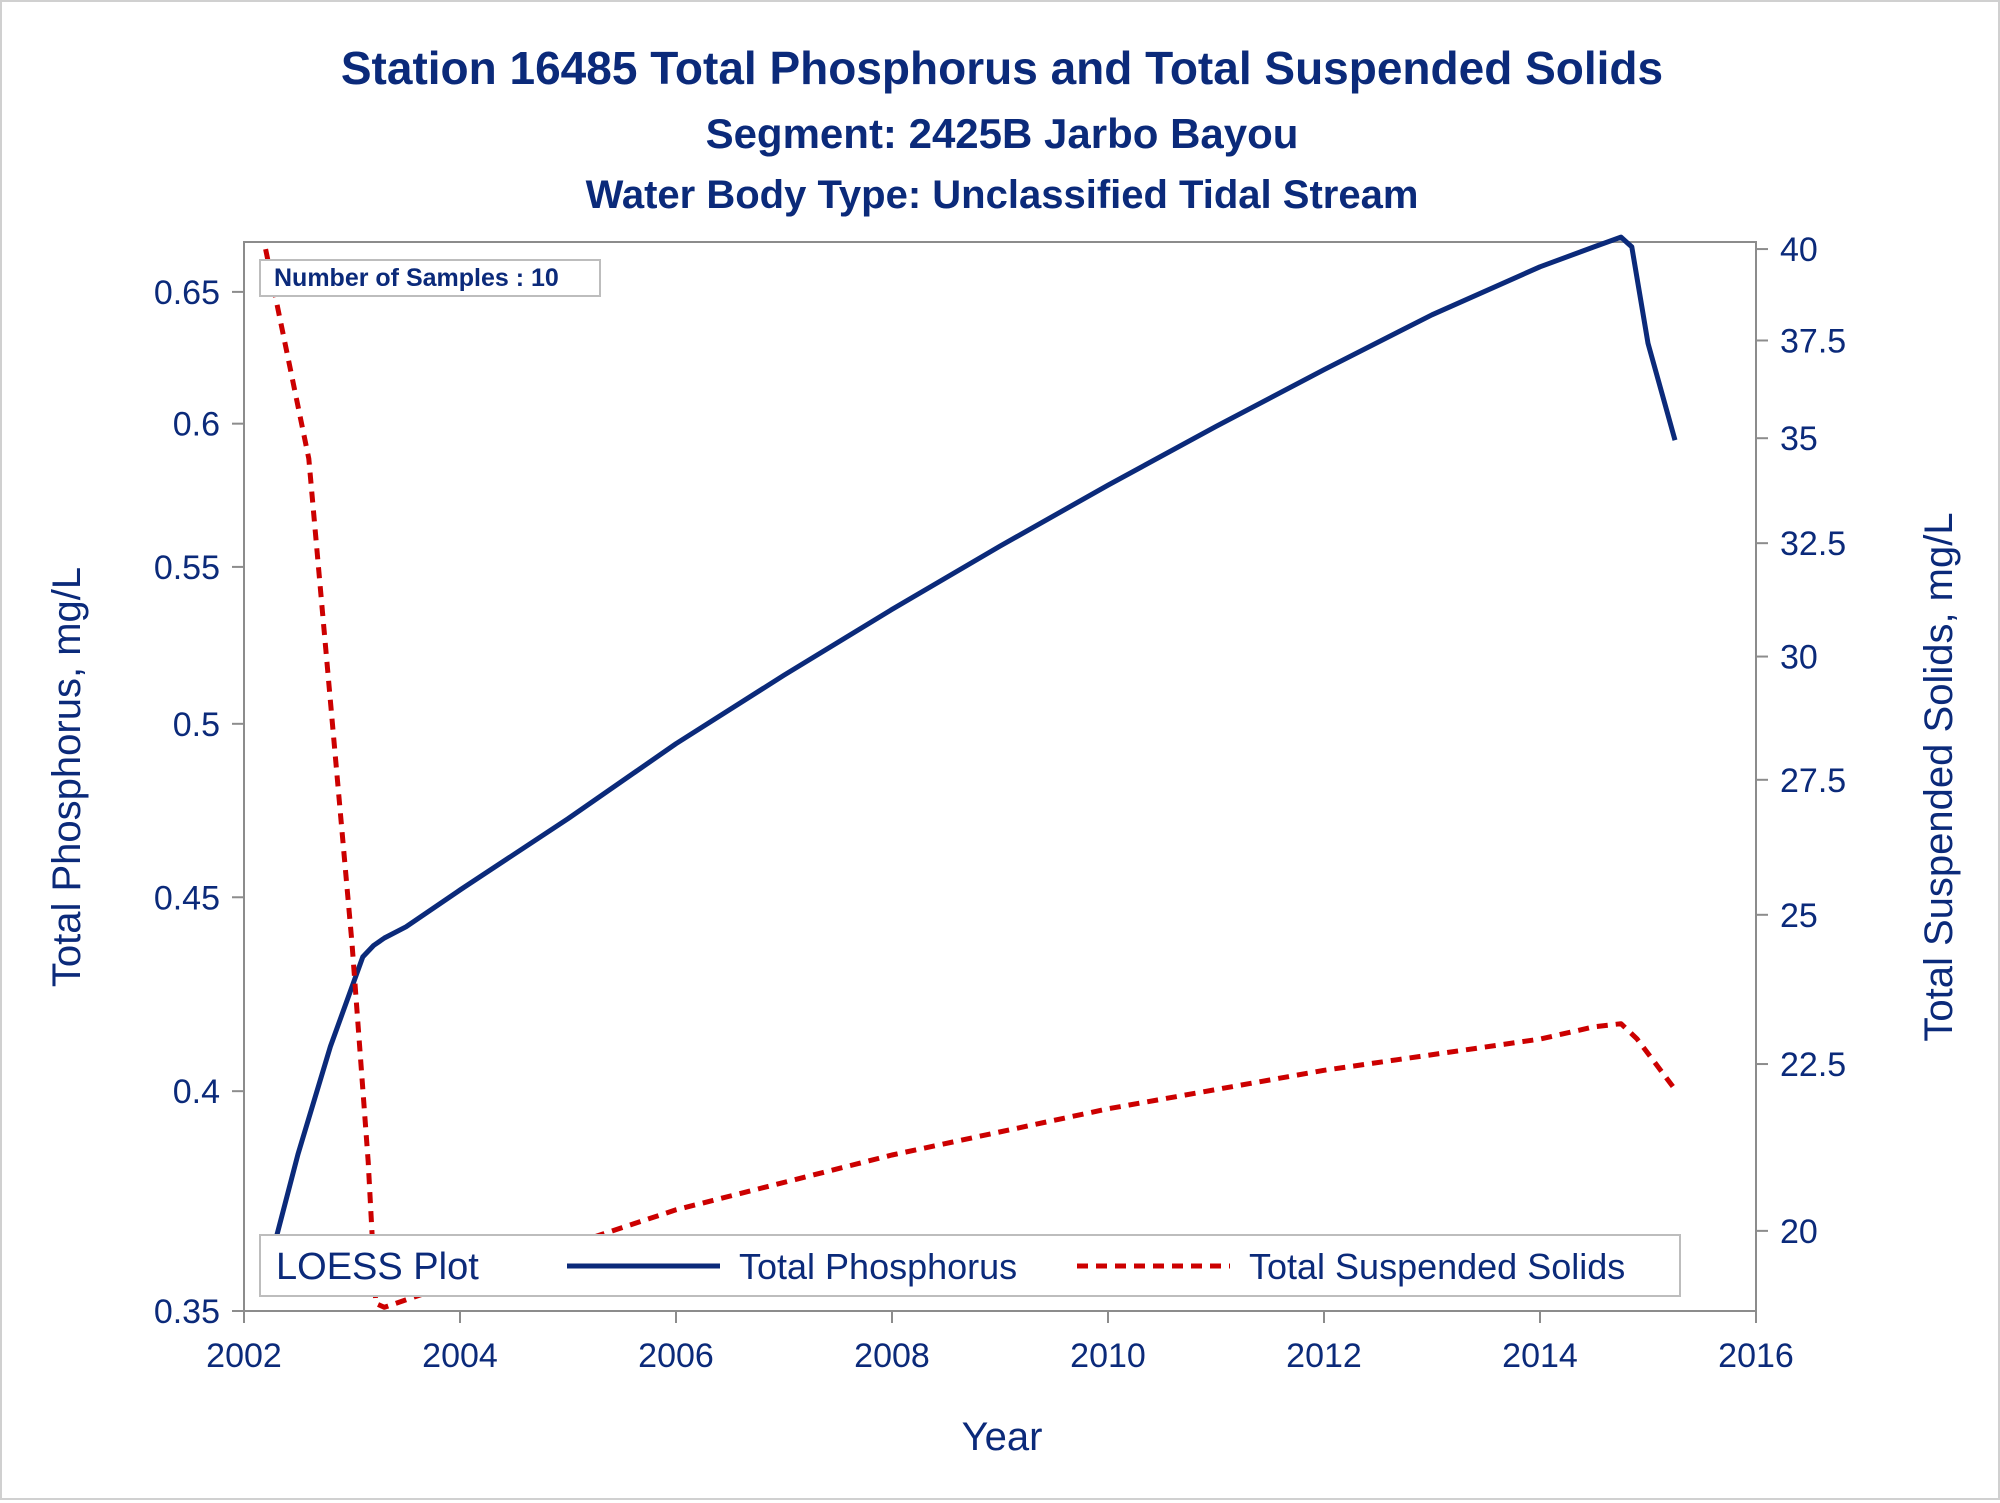  What do you see at coordinates (1813, 341) in the screenshot?
I see `y-right-tick-label: 37.5` at bounding box center [1813, 341].